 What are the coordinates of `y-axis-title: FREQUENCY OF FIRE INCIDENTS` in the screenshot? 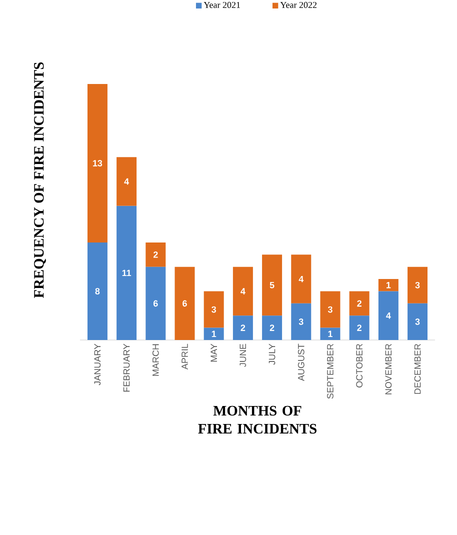 It's located at (40, 180).